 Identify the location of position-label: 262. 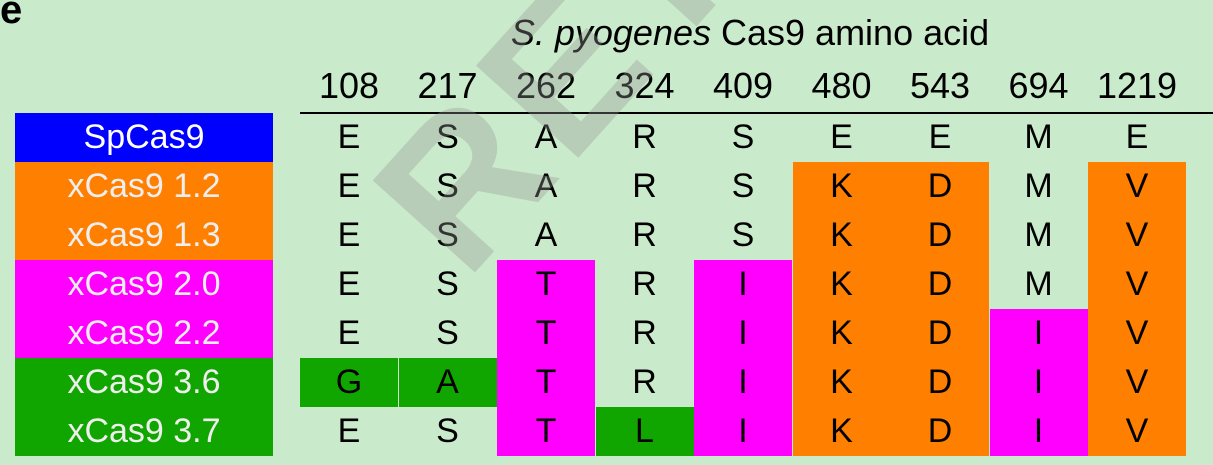
(546, 85).